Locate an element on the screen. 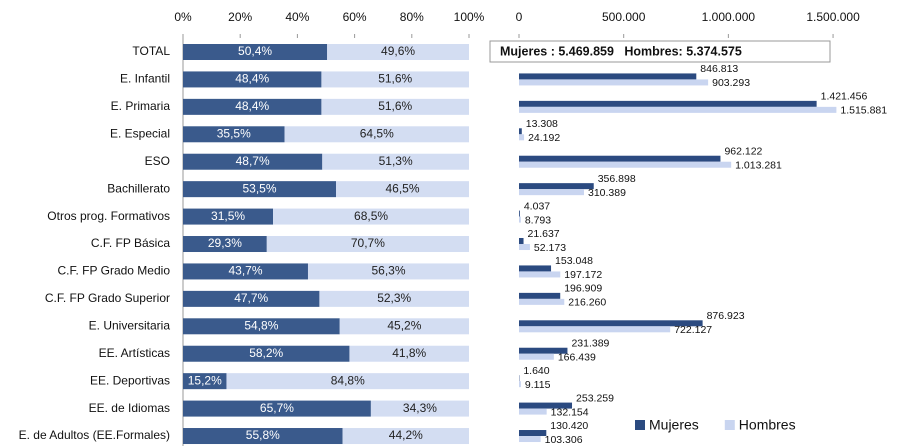 Image resolution: width=909 pixels, height=446 pixels. category-label: C.F. FP Grado Medio is located at coordinates (114, 271).